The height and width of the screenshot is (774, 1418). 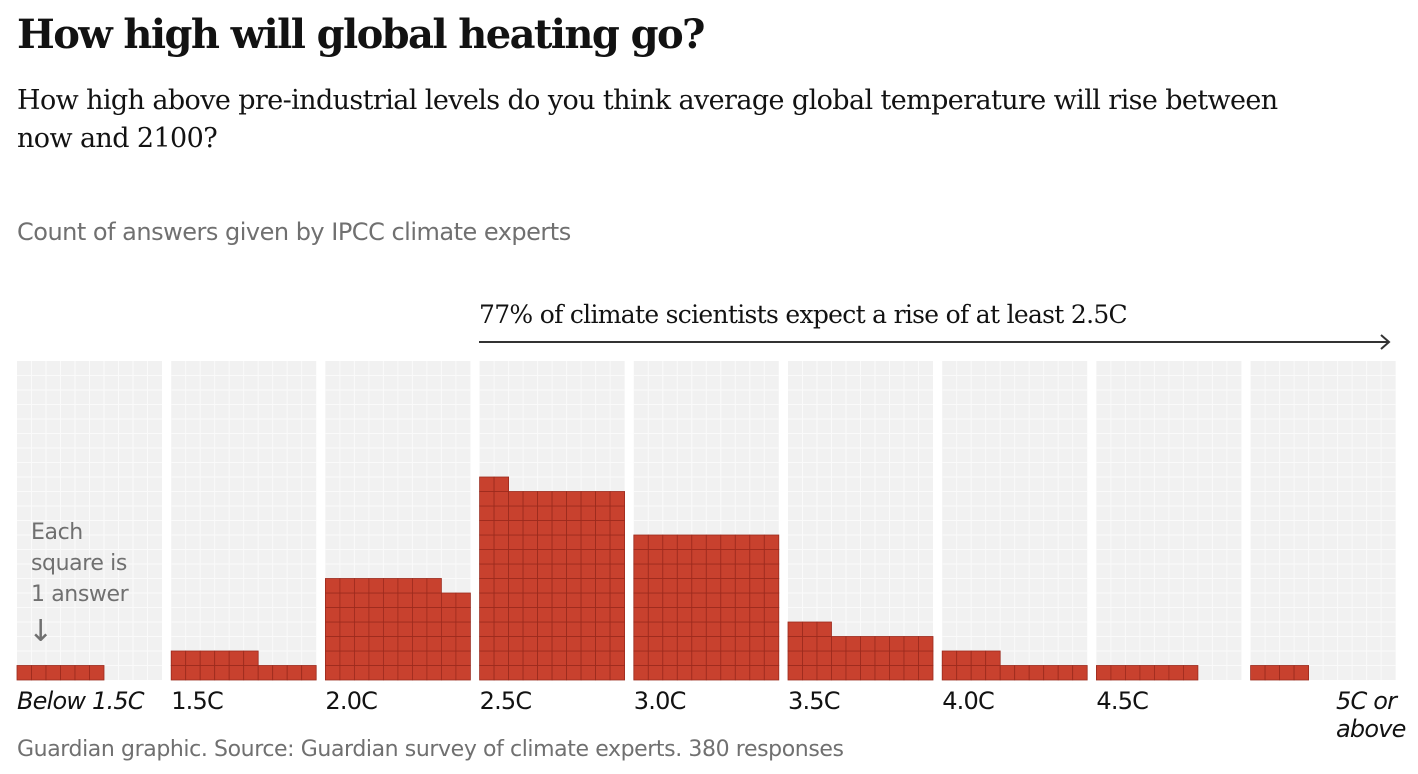 What do you see at coordinates (80, 563) in the screenshot?
I see `legend-note: Each square is 1 answer` at bounding box center [80, 563].